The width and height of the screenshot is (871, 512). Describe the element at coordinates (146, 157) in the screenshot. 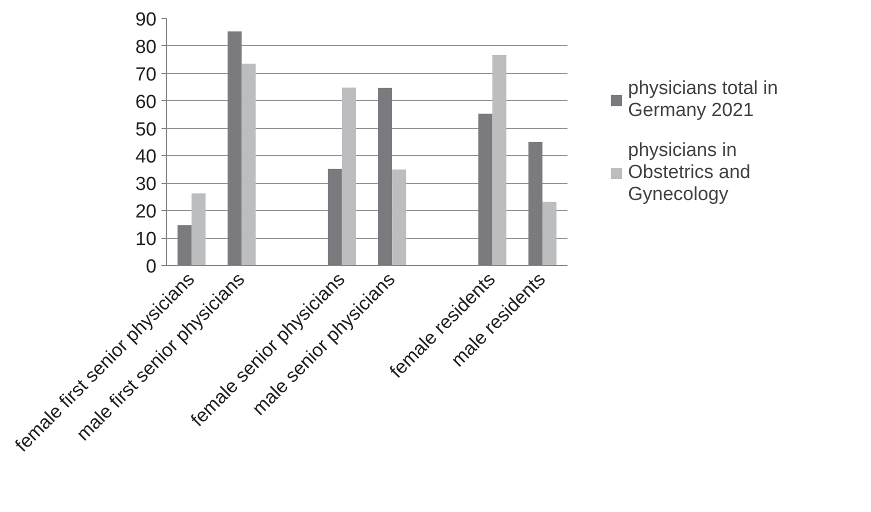

I see `y-tick-label: 40` at that location.